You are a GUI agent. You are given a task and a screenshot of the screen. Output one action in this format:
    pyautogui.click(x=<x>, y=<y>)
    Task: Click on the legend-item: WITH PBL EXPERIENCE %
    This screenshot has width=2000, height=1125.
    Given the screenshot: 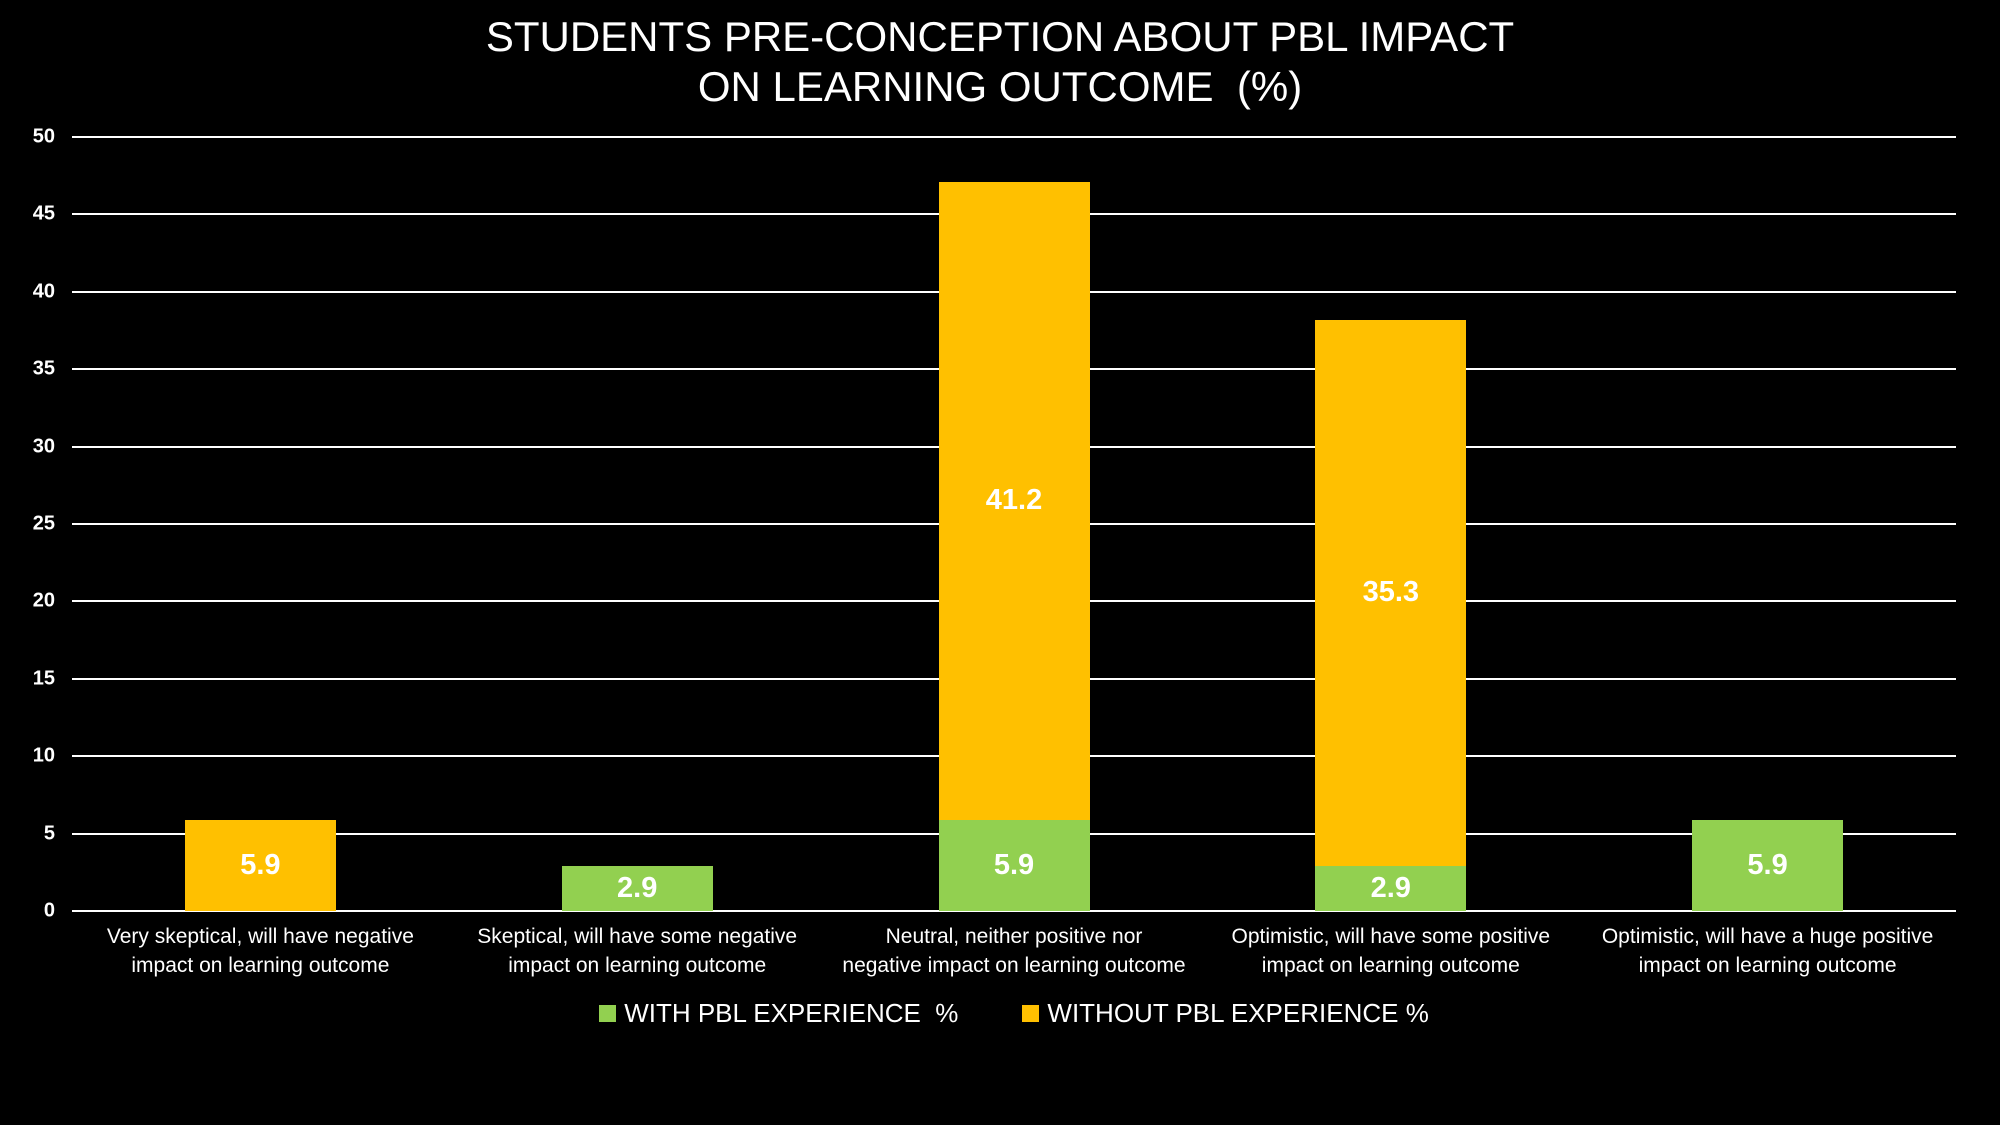 What is the action you would take?
    pyautogui.click(x=778, y=1013)
    